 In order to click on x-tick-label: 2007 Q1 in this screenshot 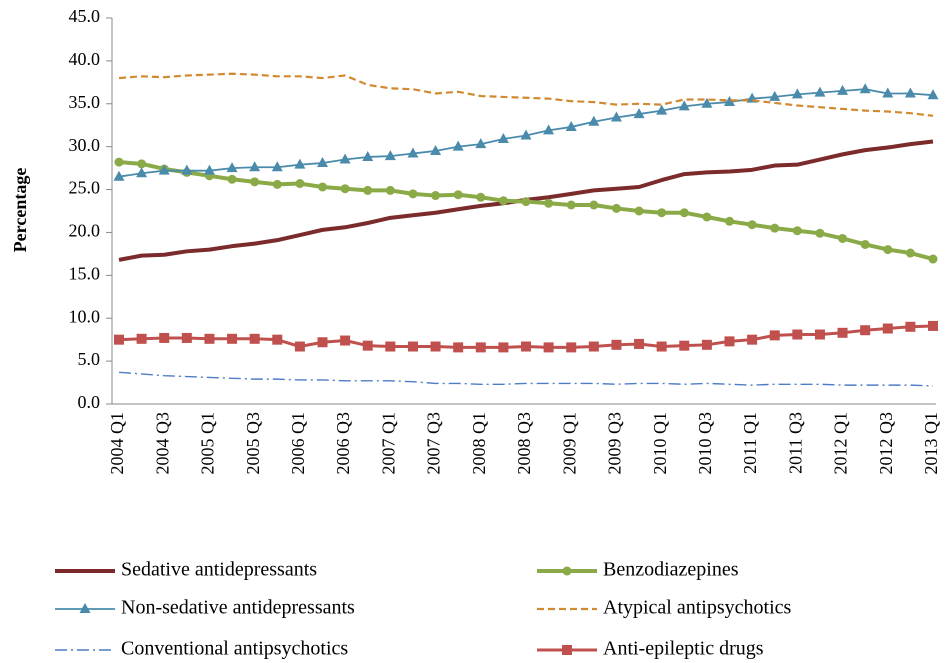, I will do `click(388, 443)`.